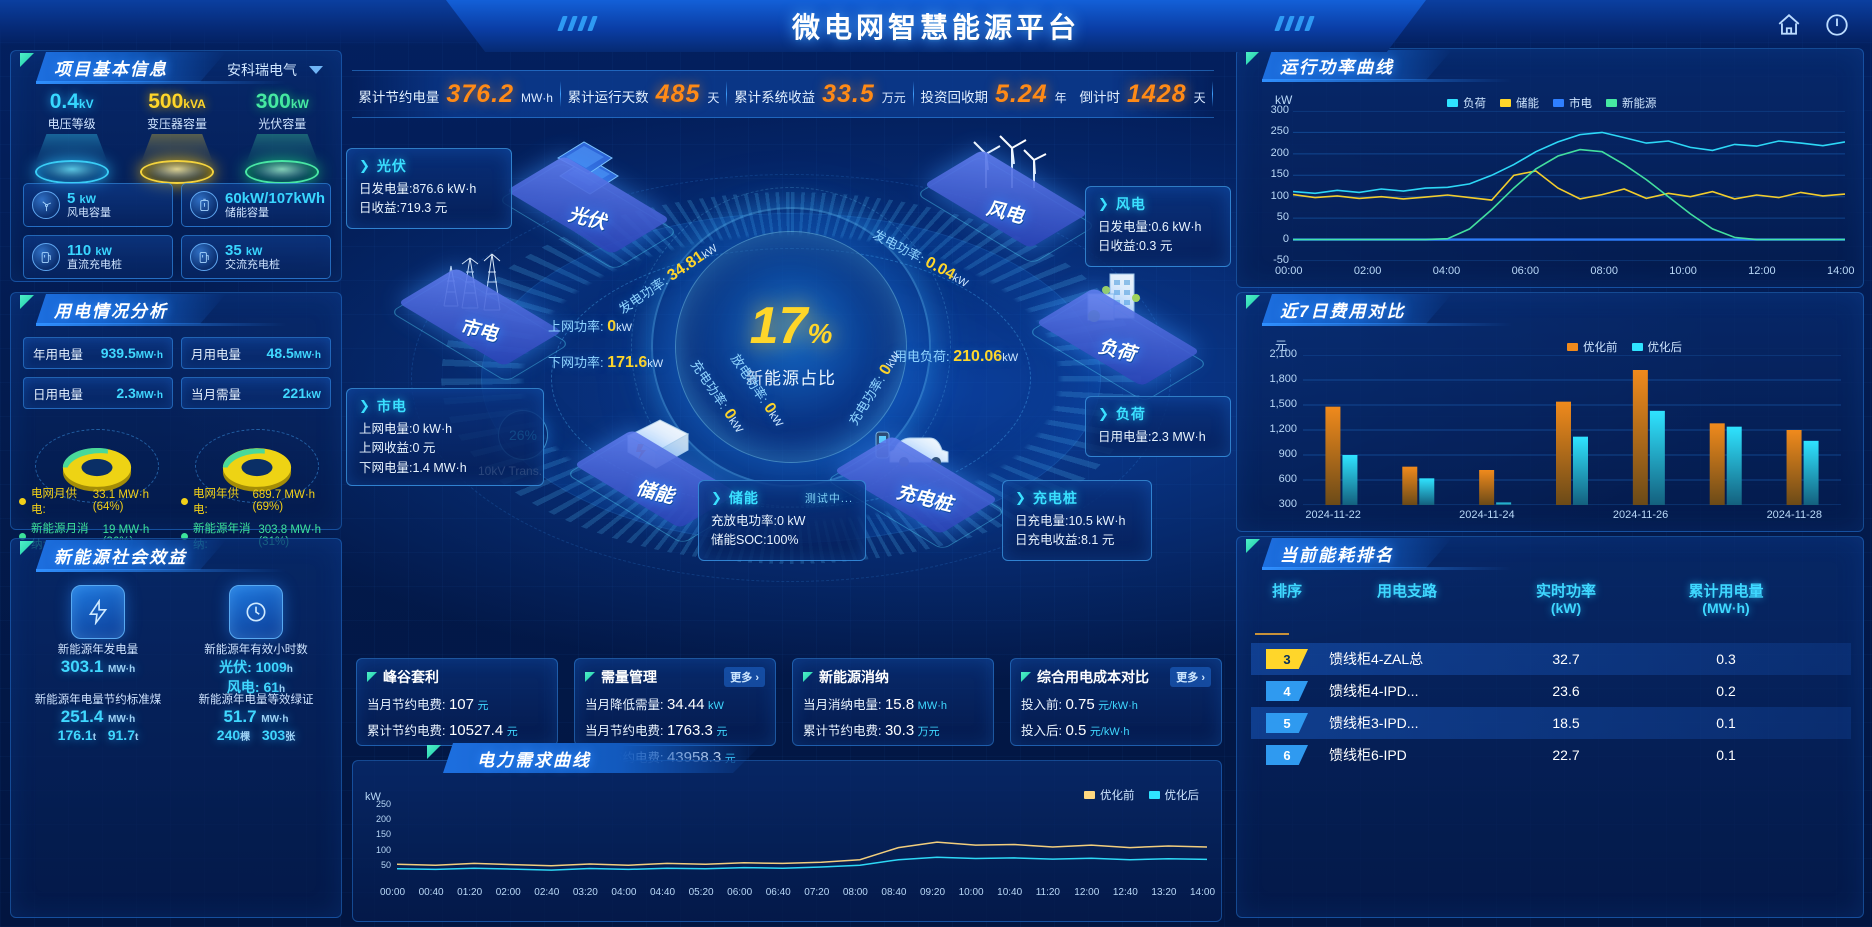  I want to click on cumulative-energy: 0.1, so click(1726, 723).